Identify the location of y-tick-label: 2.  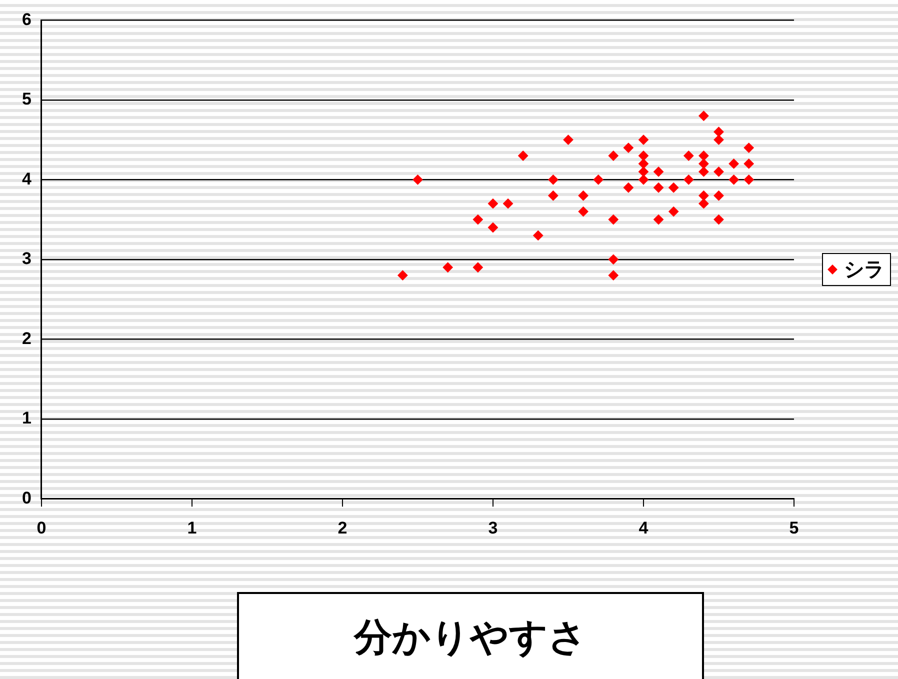
(27, 338).